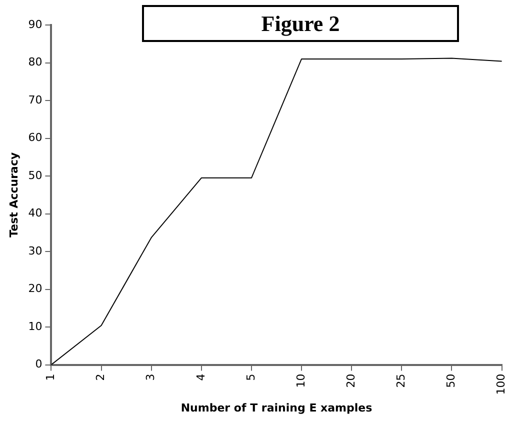 This screenshot has height=421, width=518. Describe the element at coordinates (35, 99) in the screenshot. I see `y-tick-label: 70` at that location.